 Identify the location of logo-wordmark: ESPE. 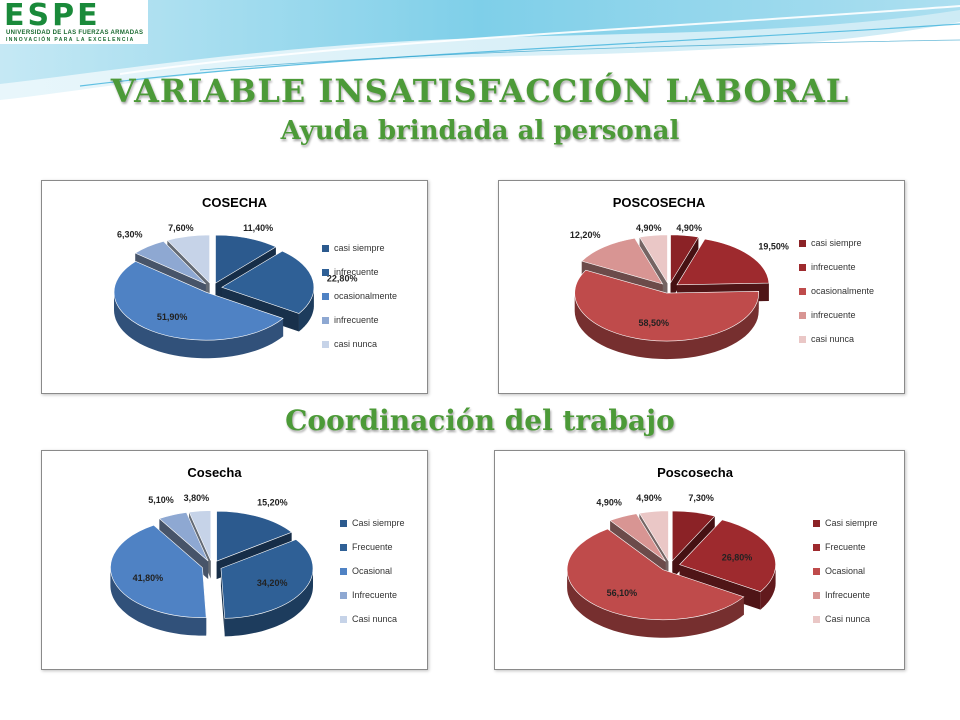
(52, 16).